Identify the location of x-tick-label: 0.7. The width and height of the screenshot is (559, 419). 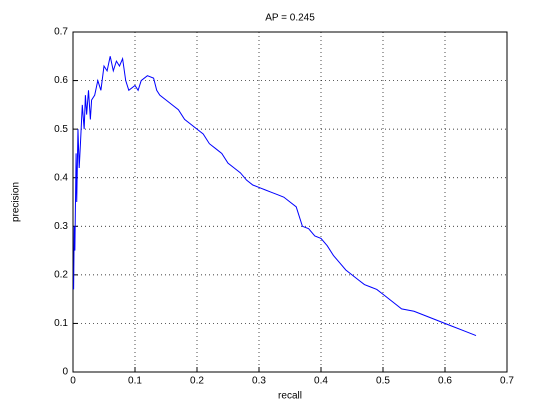
(507, 381).